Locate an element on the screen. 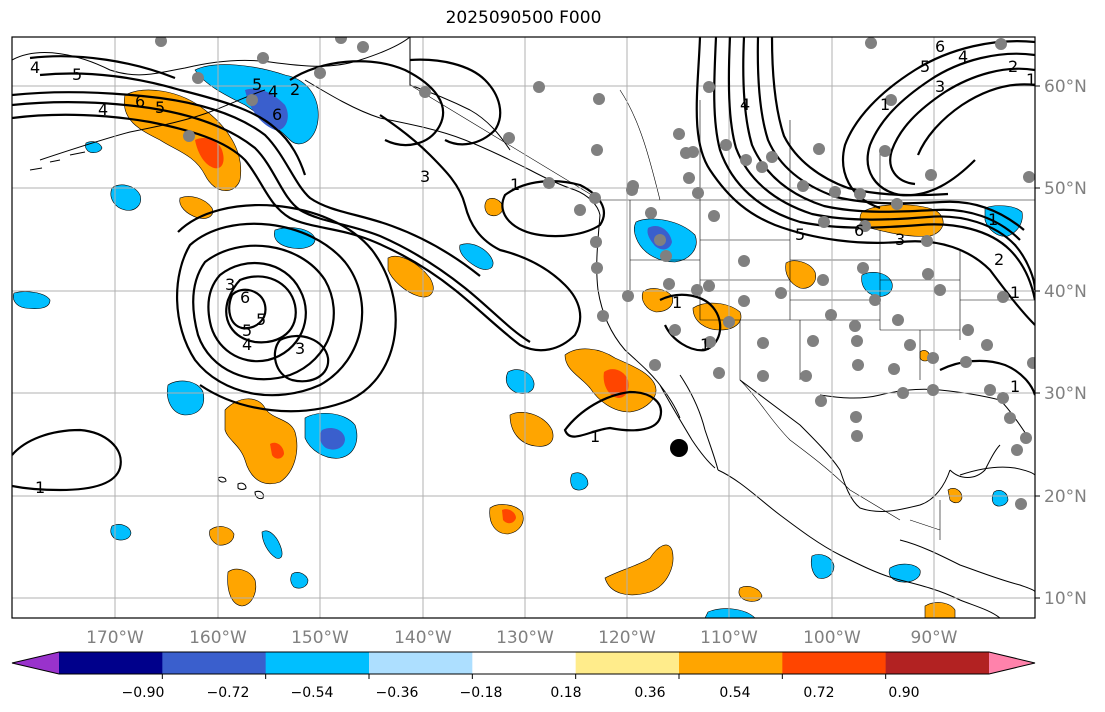  colorbar-tick-label: 0.54 is located at coordinates (734, 693).